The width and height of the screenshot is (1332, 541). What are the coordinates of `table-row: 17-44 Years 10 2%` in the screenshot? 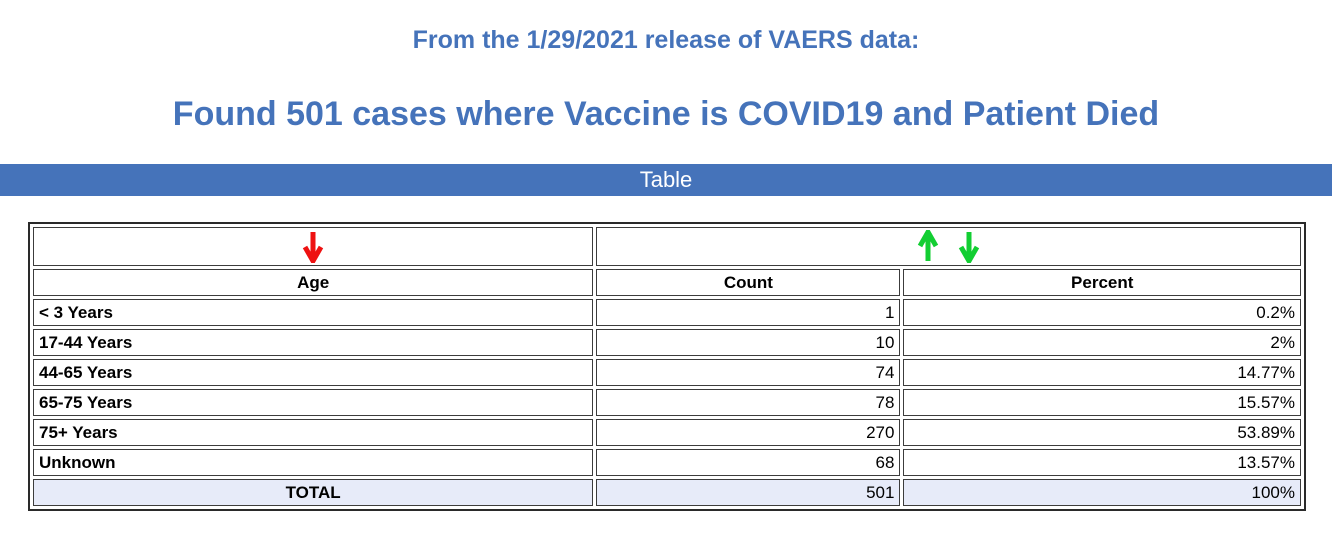 It's located at (667, 342).